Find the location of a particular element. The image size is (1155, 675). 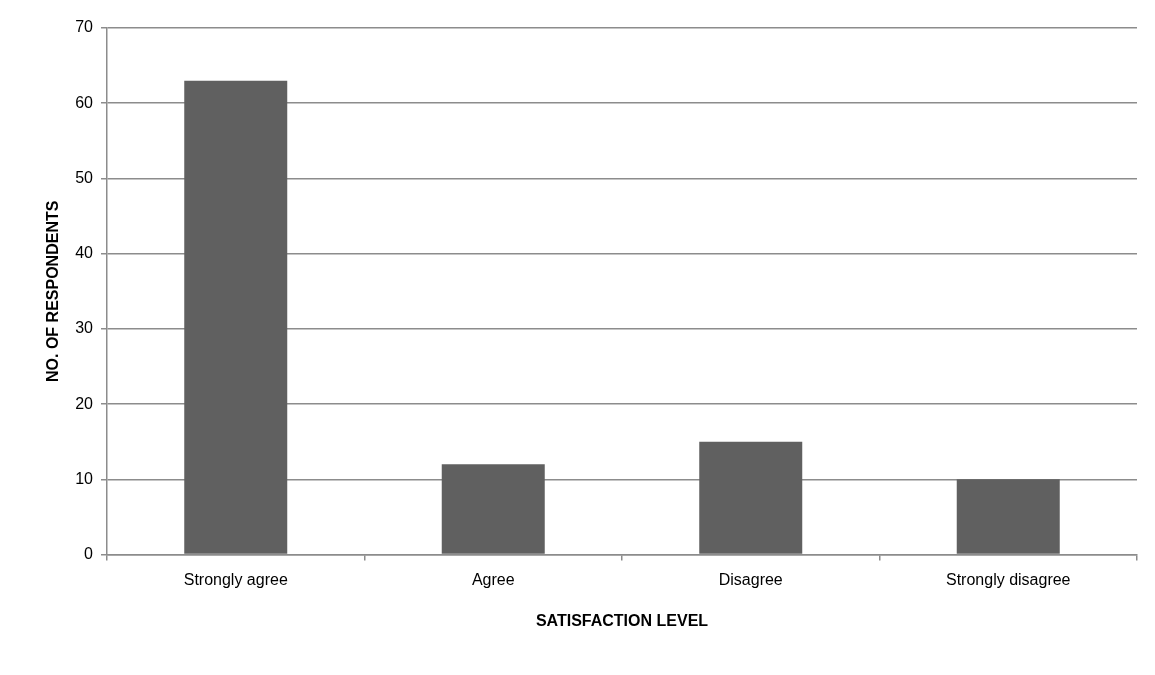

y-tick-label: 40 is located at coordinates (84, 253).